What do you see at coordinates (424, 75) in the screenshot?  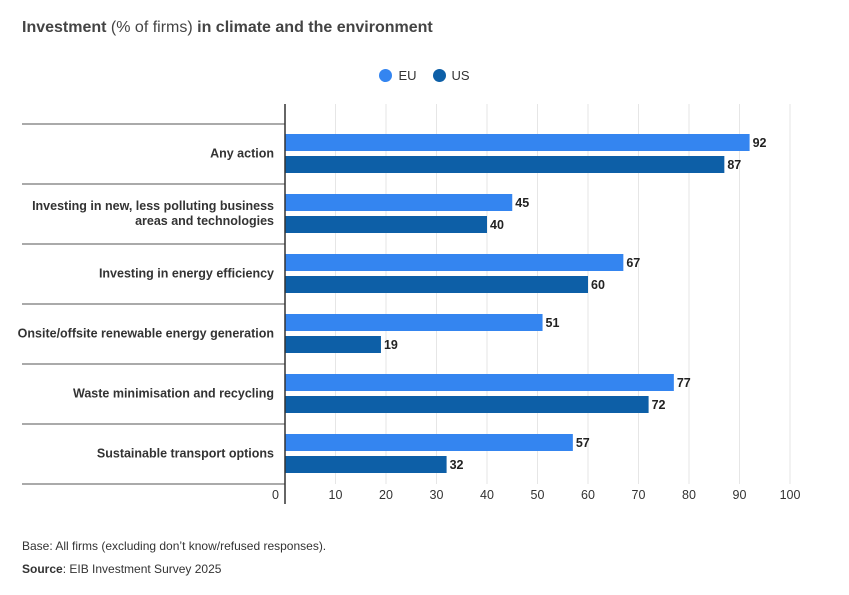 I see `legend: EU US` at bounding box center [424, 75].